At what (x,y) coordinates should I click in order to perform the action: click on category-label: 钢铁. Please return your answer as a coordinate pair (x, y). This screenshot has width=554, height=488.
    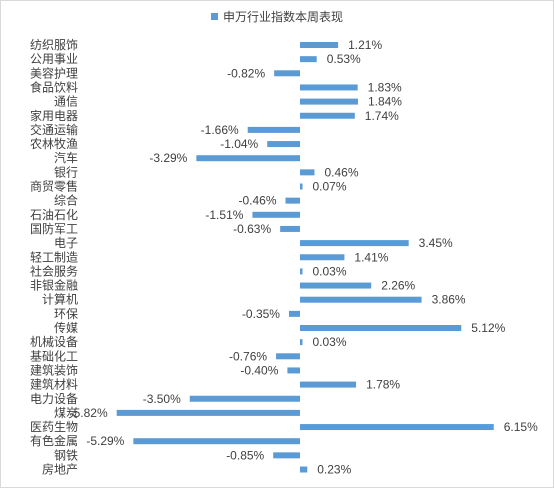
    Looking at the image, I should click on (66, 455).